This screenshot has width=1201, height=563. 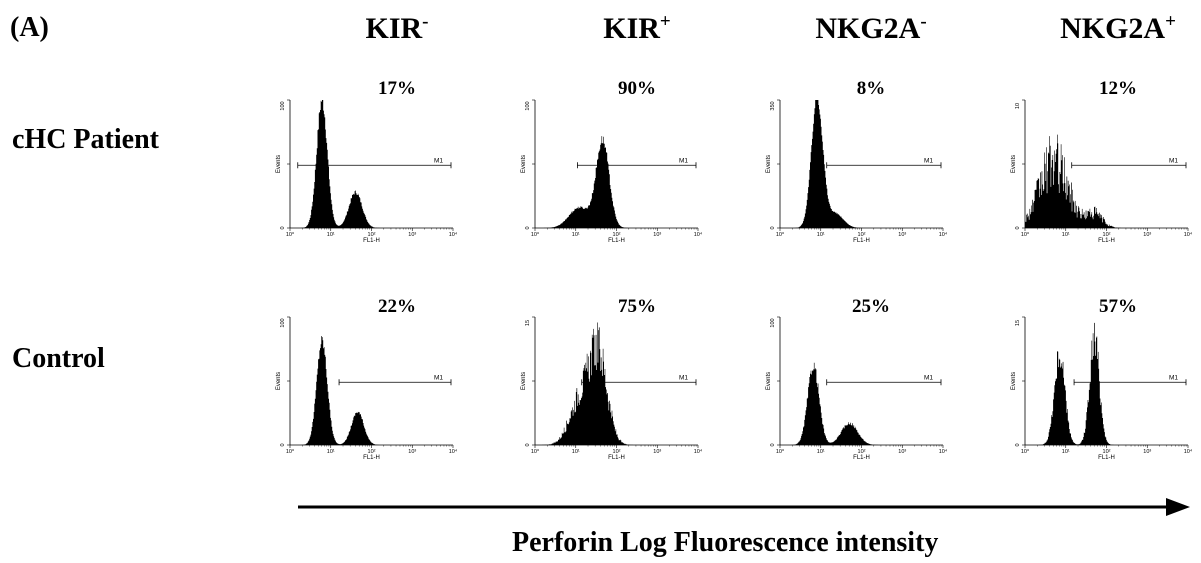 What do you see at coordinates (1118, 28) in the screenshot?
I see `column-header-nkg2a-pos: NKG2A+` at bounding box center [1118, 28].